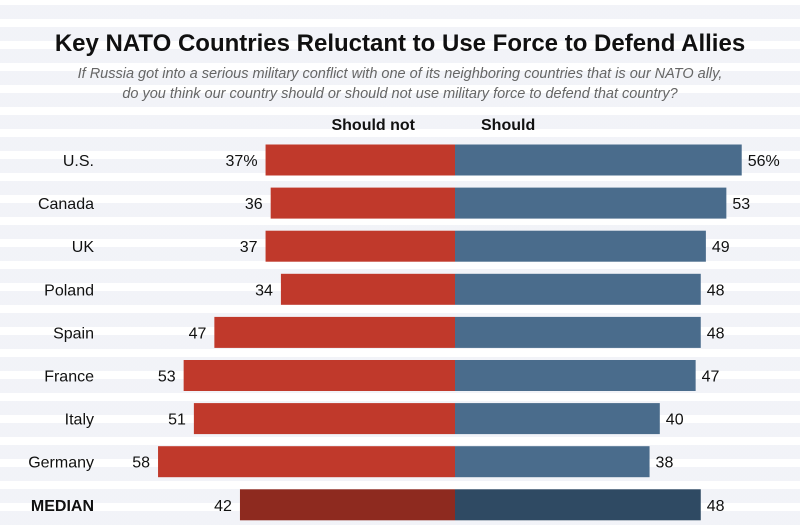 The width and height of the screenshot is (800, 525). Describe the element at coordinates (324, 419) in the screenshot. I see `bar-should-not-italy` at that location.